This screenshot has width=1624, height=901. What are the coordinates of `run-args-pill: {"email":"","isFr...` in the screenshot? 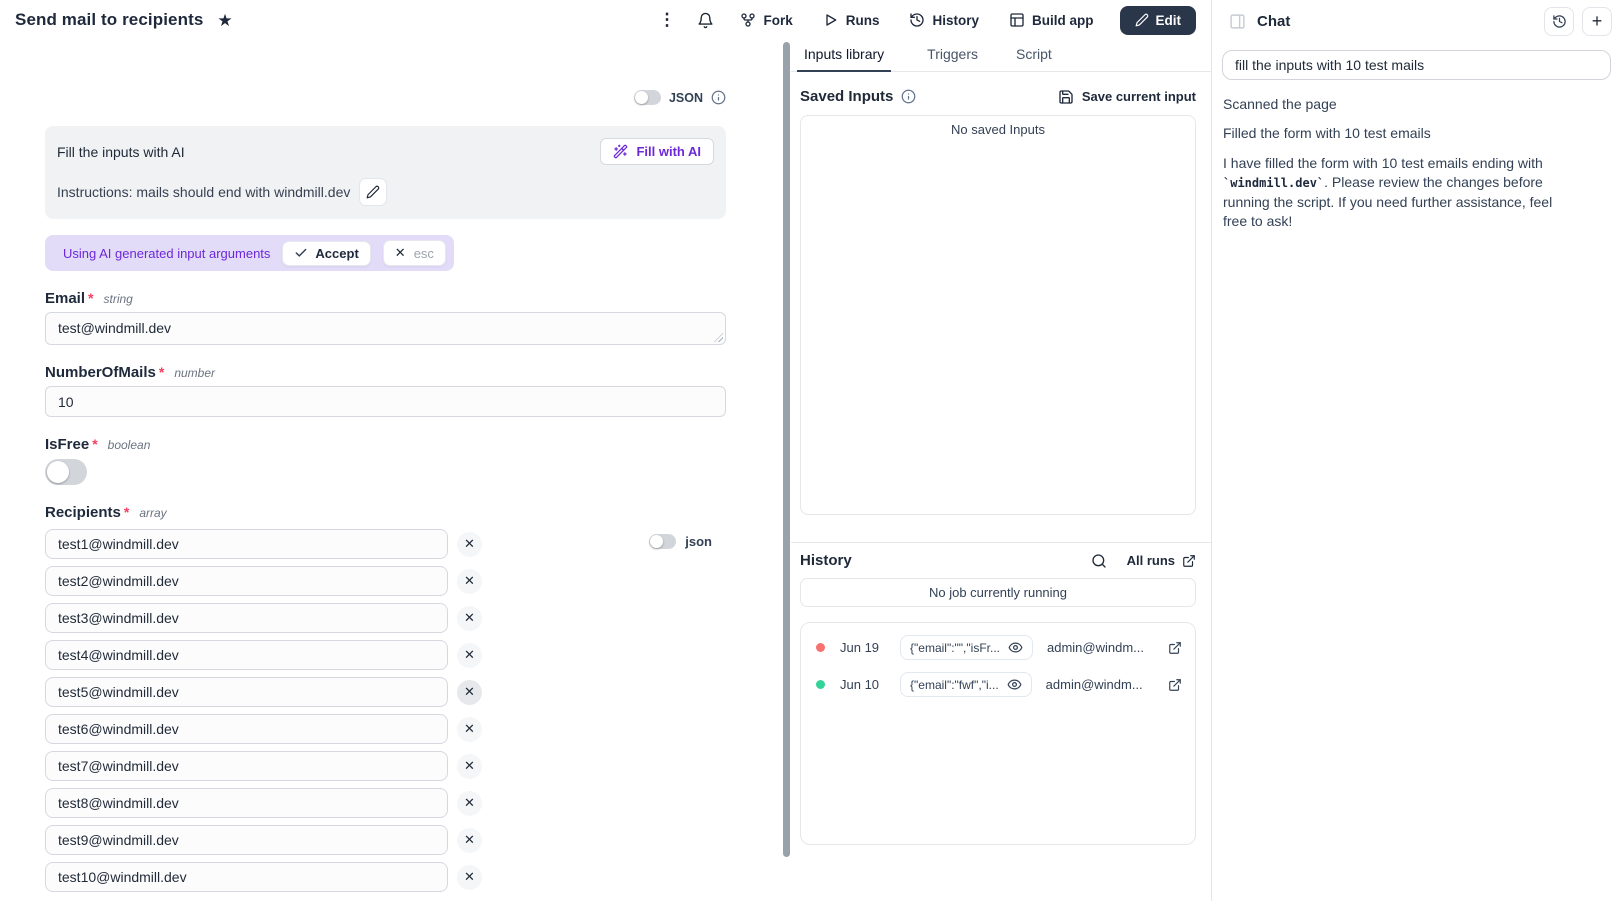 It's located at (966, 647).